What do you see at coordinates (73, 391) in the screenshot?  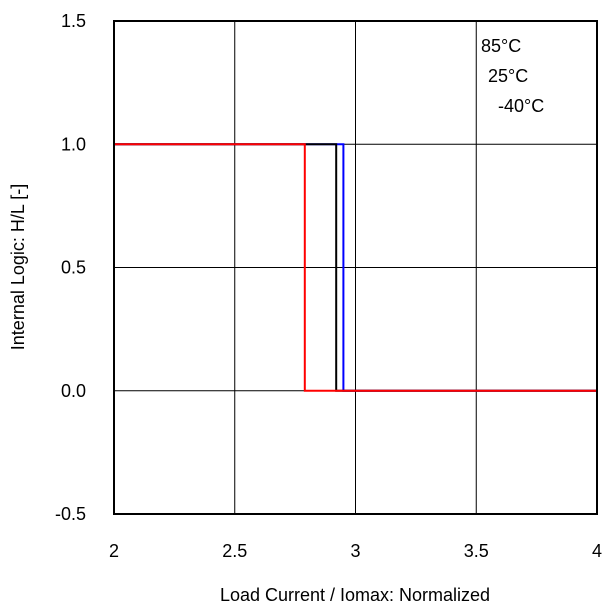 I see `y-tick-label: 0.0` at bounding box center [73, 391].